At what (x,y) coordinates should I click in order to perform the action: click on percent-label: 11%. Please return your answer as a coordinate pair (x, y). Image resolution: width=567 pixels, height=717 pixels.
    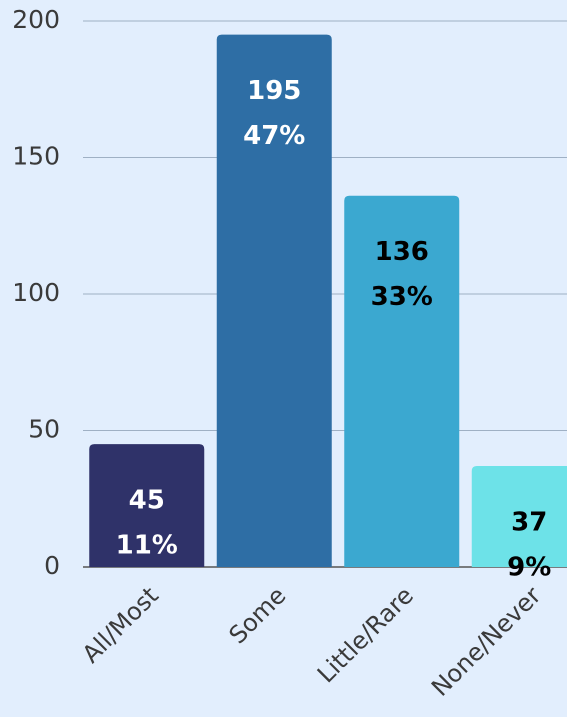
    Looking at the image, I should click on (147, 546).